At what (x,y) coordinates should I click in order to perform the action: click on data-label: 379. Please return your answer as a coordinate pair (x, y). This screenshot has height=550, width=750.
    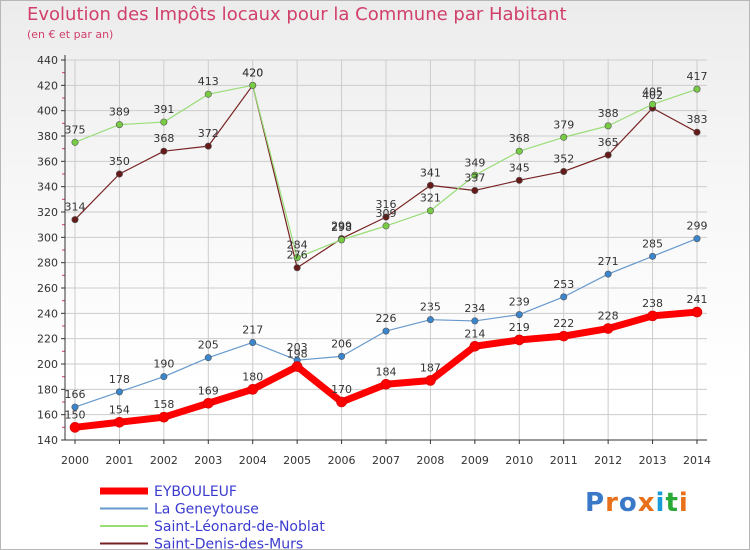
    Looking at the image, I should click on (563, 124).